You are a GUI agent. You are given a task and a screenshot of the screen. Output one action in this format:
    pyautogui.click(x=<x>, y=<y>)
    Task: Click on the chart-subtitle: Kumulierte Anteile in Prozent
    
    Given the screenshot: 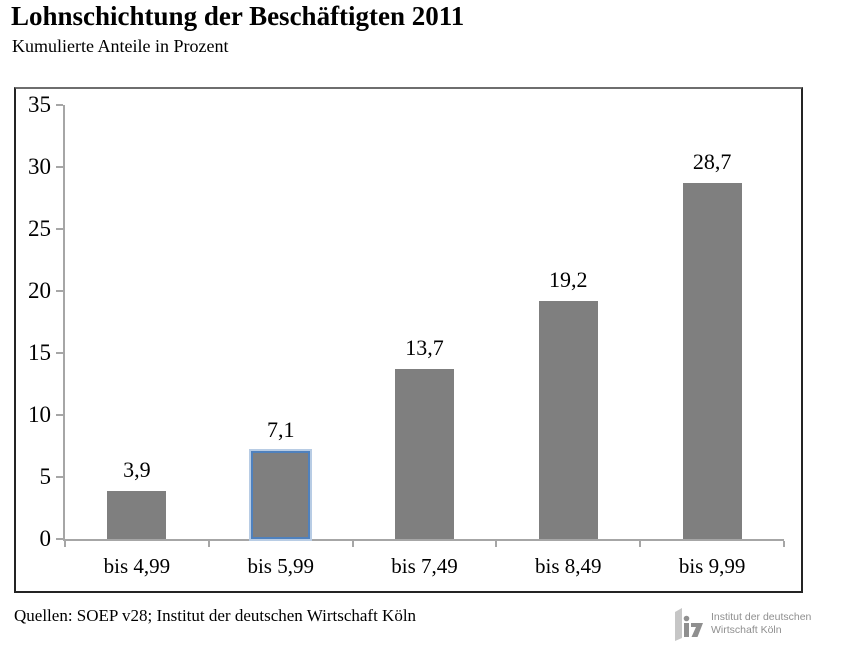 What is the action you would take?
    pyautogui.click(x=120, y=46)
    